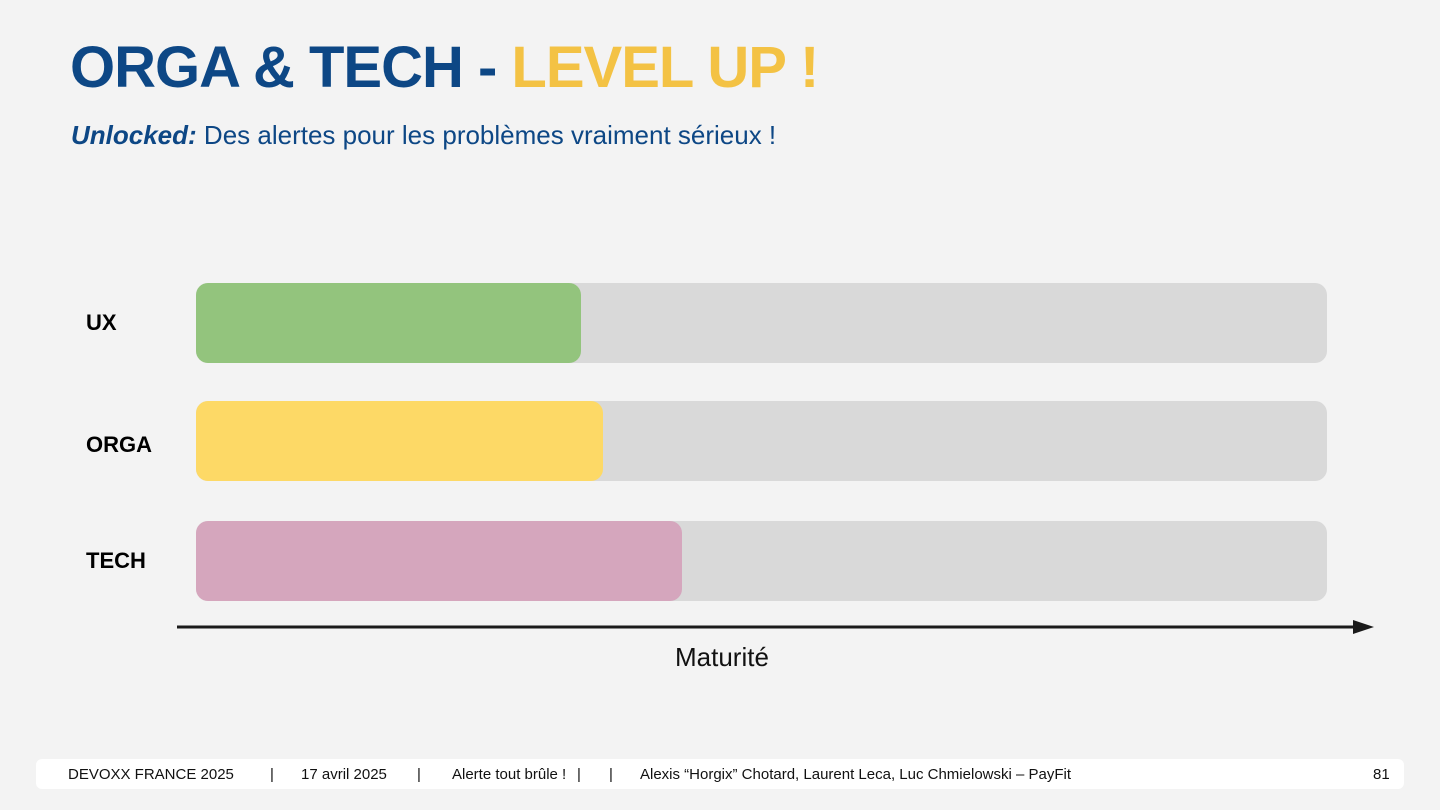 The image size is (1440, 810). What do you see at coordinates (134, 135) in the screenshot?
I see `subtitle-lead: Unlocked:` at bounding box center [134, 135].